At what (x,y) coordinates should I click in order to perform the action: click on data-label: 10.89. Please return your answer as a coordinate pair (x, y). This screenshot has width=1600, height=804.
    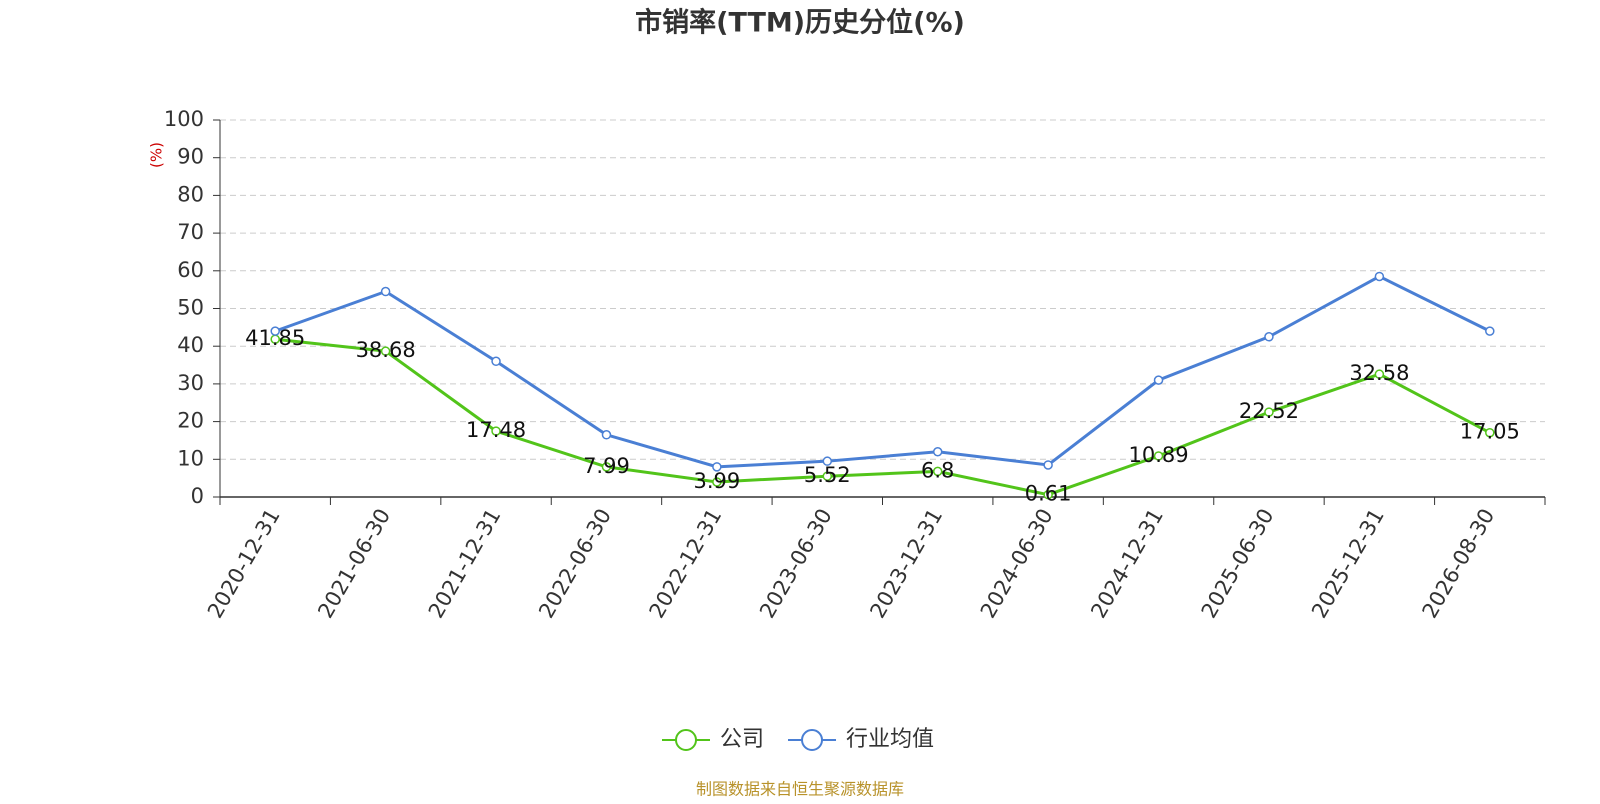
    Looking at the image, I should click on (1158, 455).